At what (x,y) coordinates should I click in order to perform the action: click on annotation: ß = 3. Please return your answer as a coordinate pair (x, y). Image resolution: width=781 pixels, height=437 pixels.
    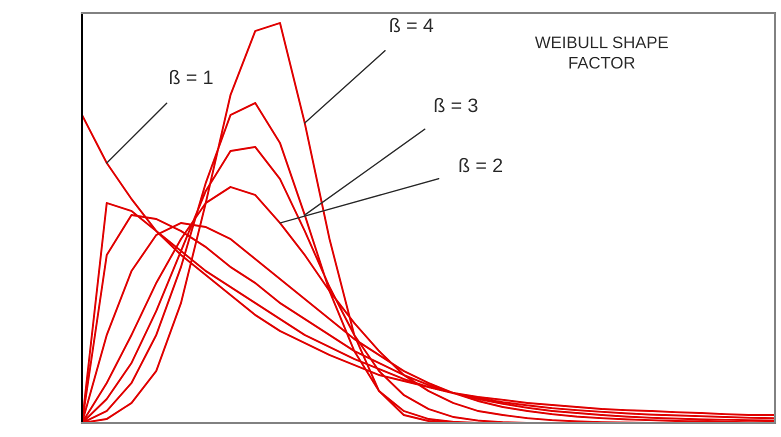
    Looking at the image, I should click on (456, 105).